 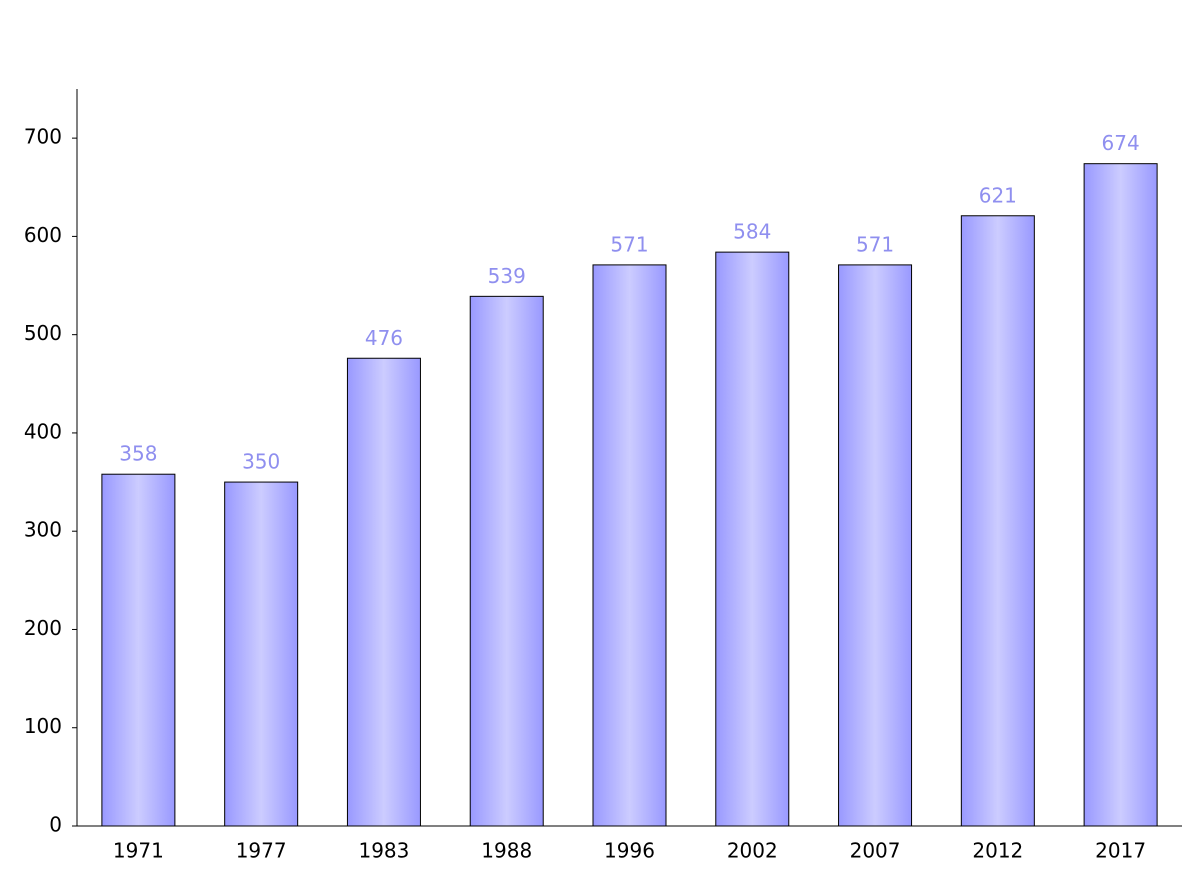 I want to click on x-tick-label: 2012, so click(x=997, y=851).